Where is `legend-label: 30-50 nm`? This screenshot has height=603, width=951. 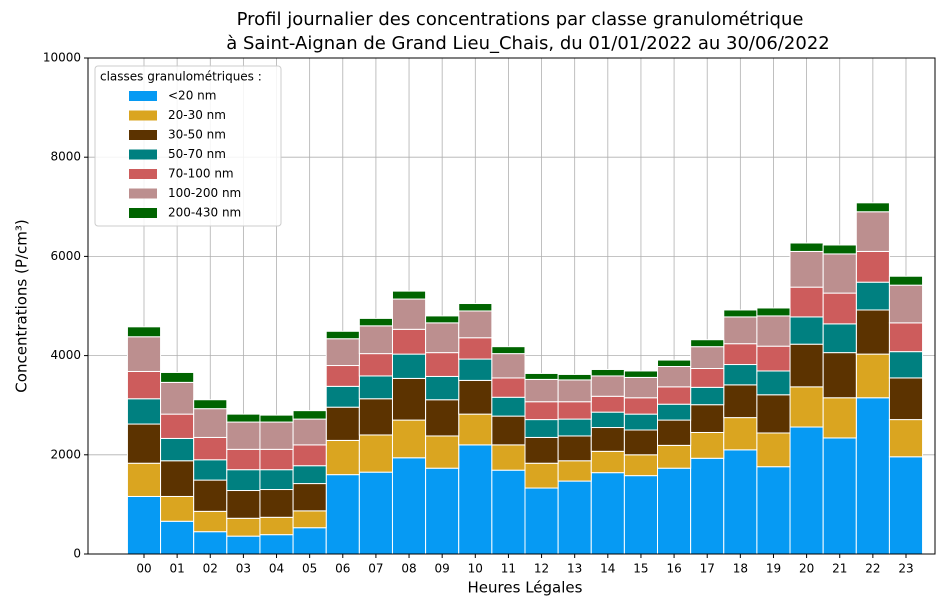 legend-label: 30-50 nm is located at coordinates (197, 135).